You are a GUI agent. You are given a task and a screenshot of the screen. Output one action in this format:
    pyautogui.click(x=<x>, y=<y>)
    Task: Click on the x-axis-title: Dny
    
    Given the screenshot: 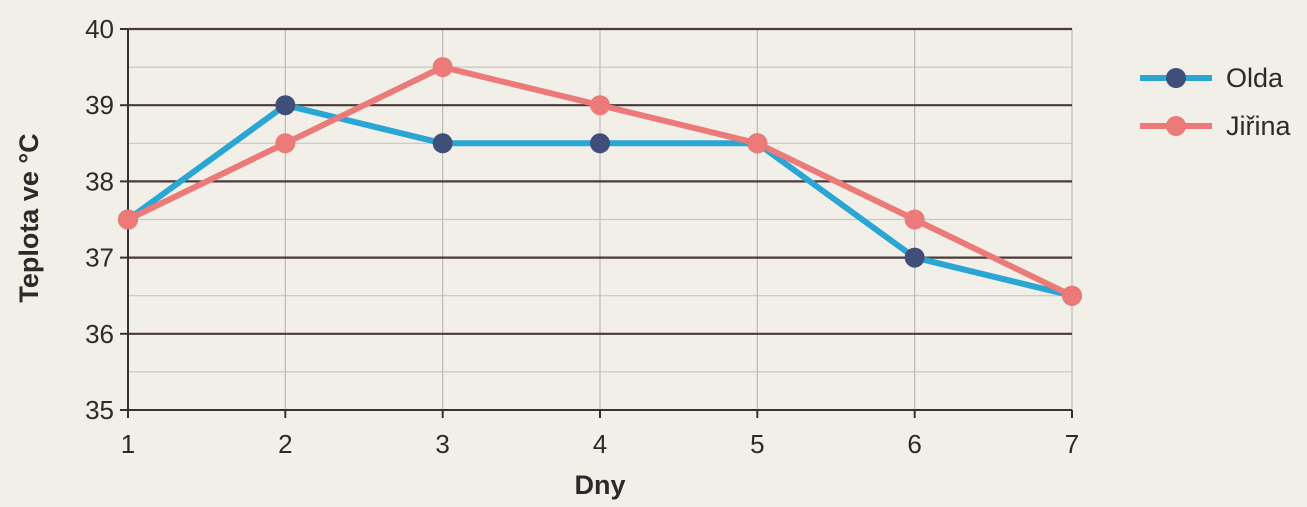 What is the action you would take?
    pyautogui.click(x=599, y=485)
    